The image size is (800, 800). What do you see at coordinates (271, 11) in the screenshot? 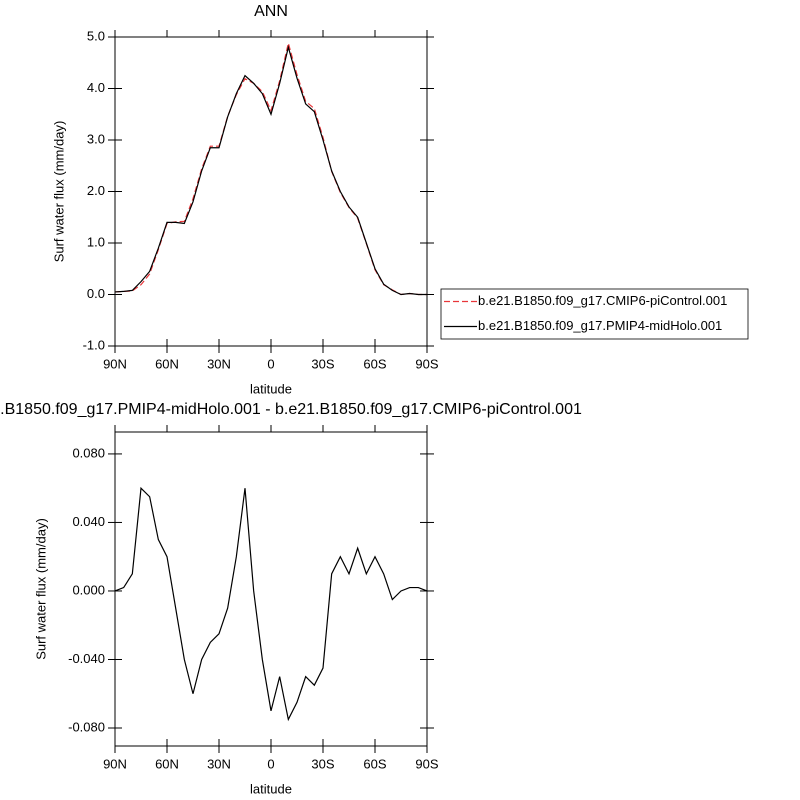
I see `chart-title: ANN` at bounding box center [271, 11].